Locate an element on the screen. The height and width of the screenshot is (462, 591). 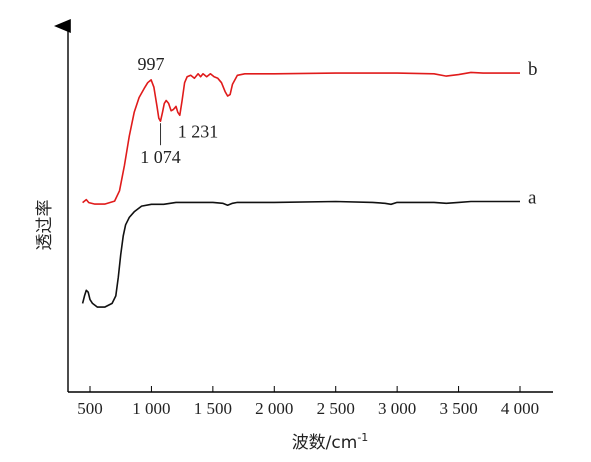
x-axis-ticks: 500 1 000 1 500 2 000 2 500 3 000 3 500 4 000 is located at coordinates (308, 402).